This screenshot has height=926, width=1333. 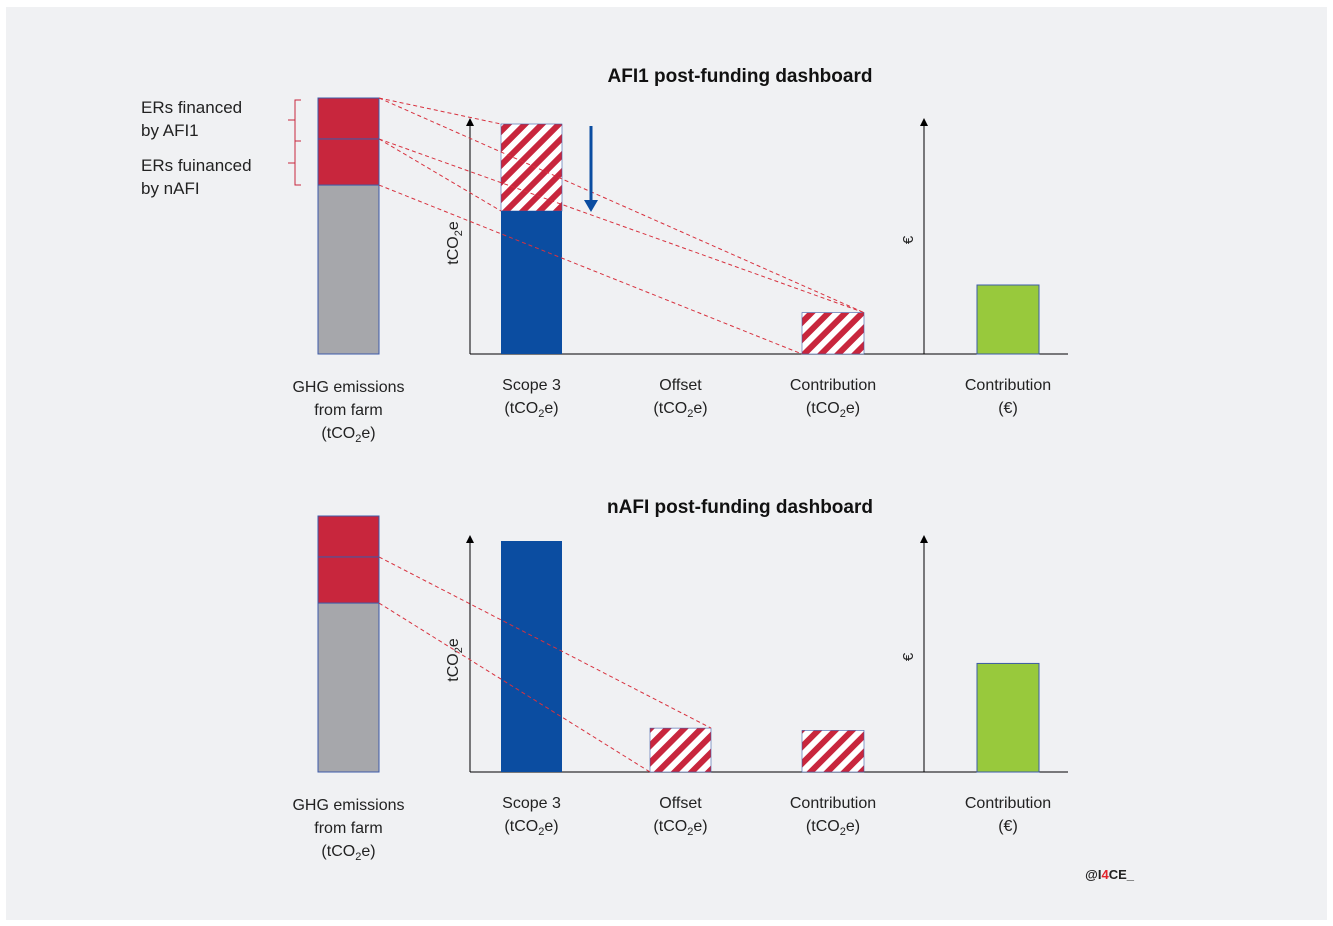 What do you see at coordinates (1110, 874) in the screenshot?
I see `i4ce-watermark: @I4CE_` at bounding box center [1110, 874].